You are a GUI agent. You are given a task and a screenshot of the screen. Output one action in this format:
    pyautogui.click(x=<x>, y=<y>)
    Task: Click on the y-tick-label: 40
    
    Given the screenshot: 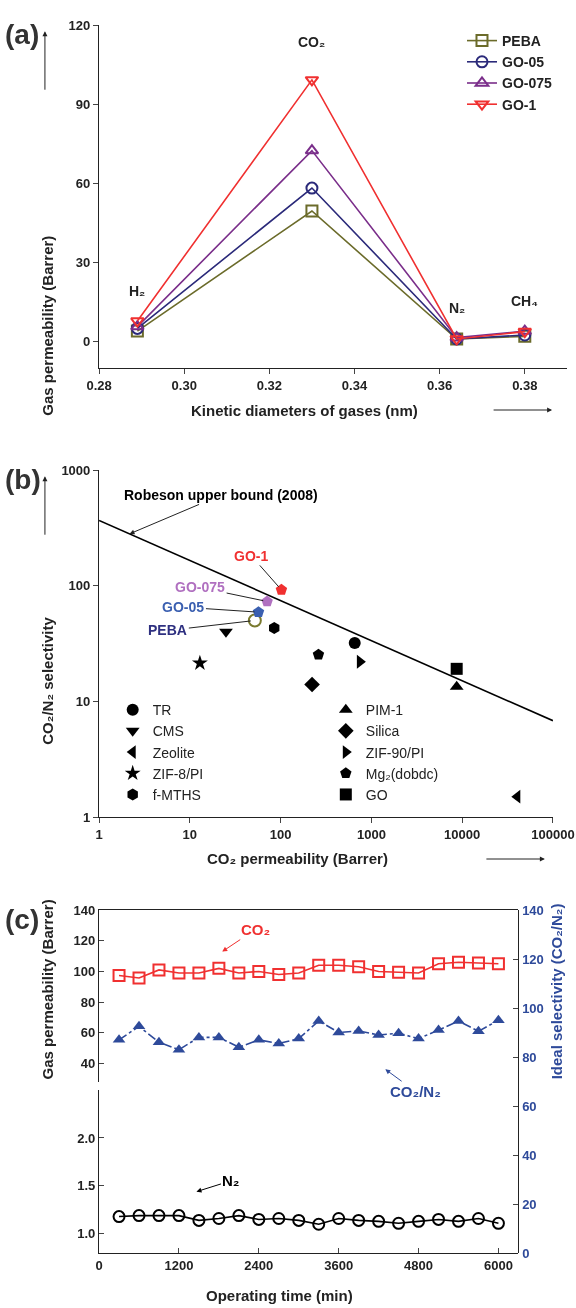 What is the action you would take?
    pyautogui.click(x=88, y=1064)
    